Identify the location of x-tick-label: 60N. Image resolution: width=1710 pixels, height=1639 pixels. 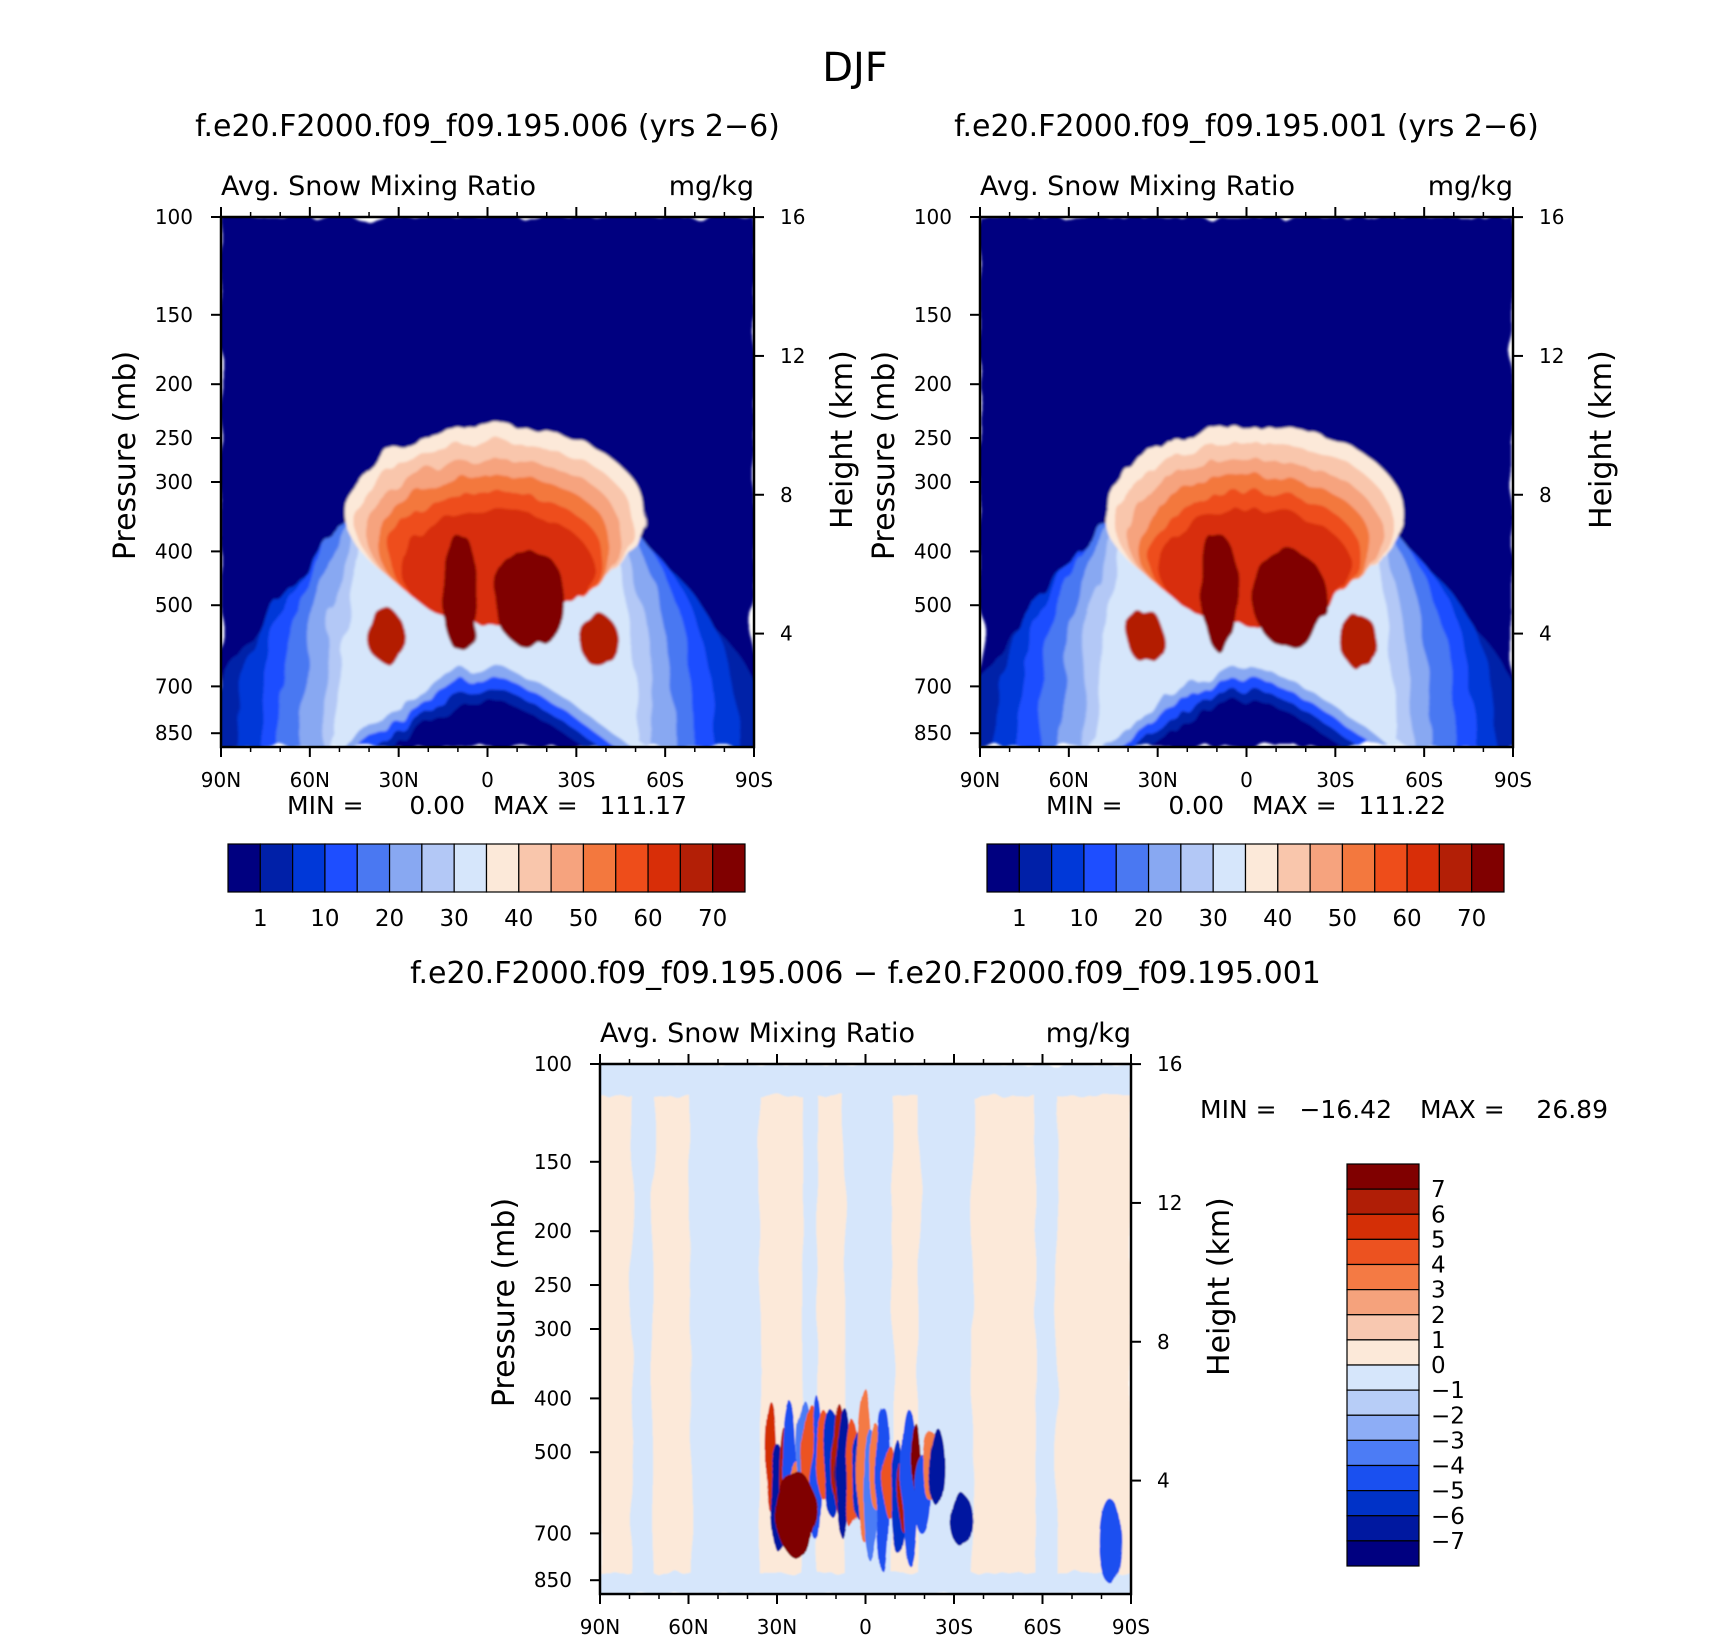
(1069, 780).